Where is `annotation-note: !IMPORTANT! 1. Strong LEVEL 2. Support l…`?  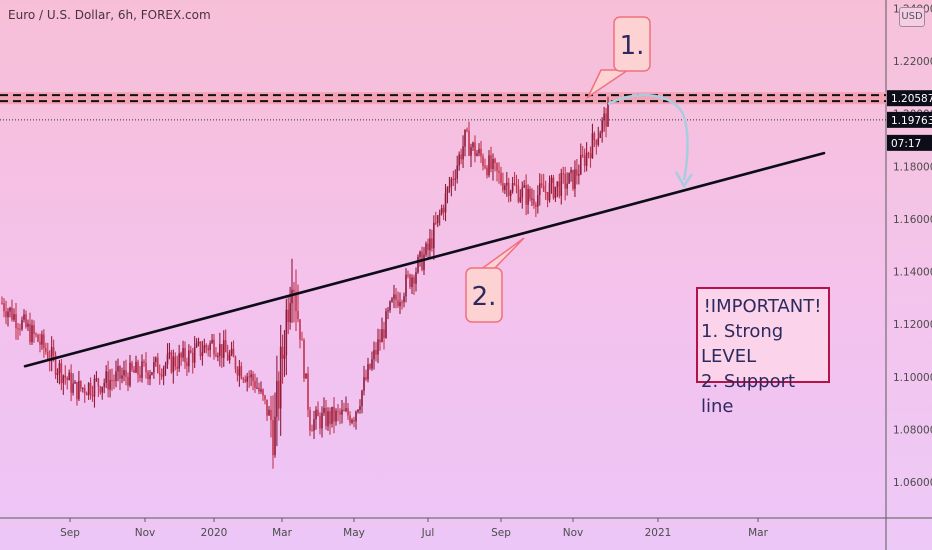 annotation-note: !IMPORTANT! 1. Strong LEVEL 2. Support l… is located at coordinates (763, 352).